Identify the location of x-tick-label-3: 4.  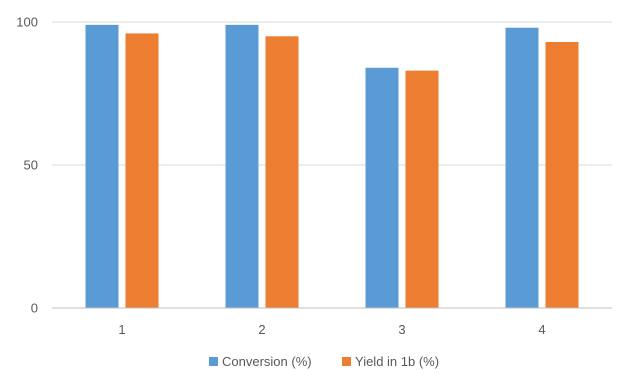
(541, 329).